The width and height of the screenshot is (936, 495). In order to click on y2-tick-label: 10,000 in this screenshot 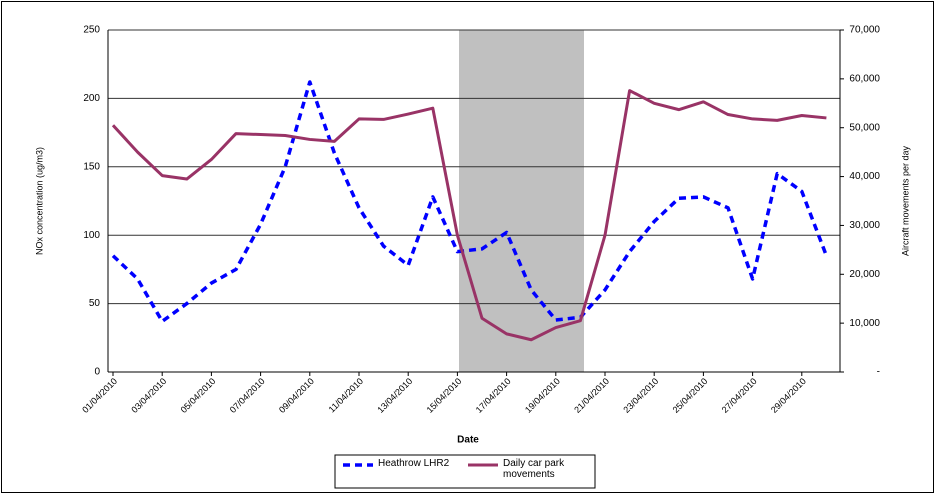, I will do `click(864, 323)`.